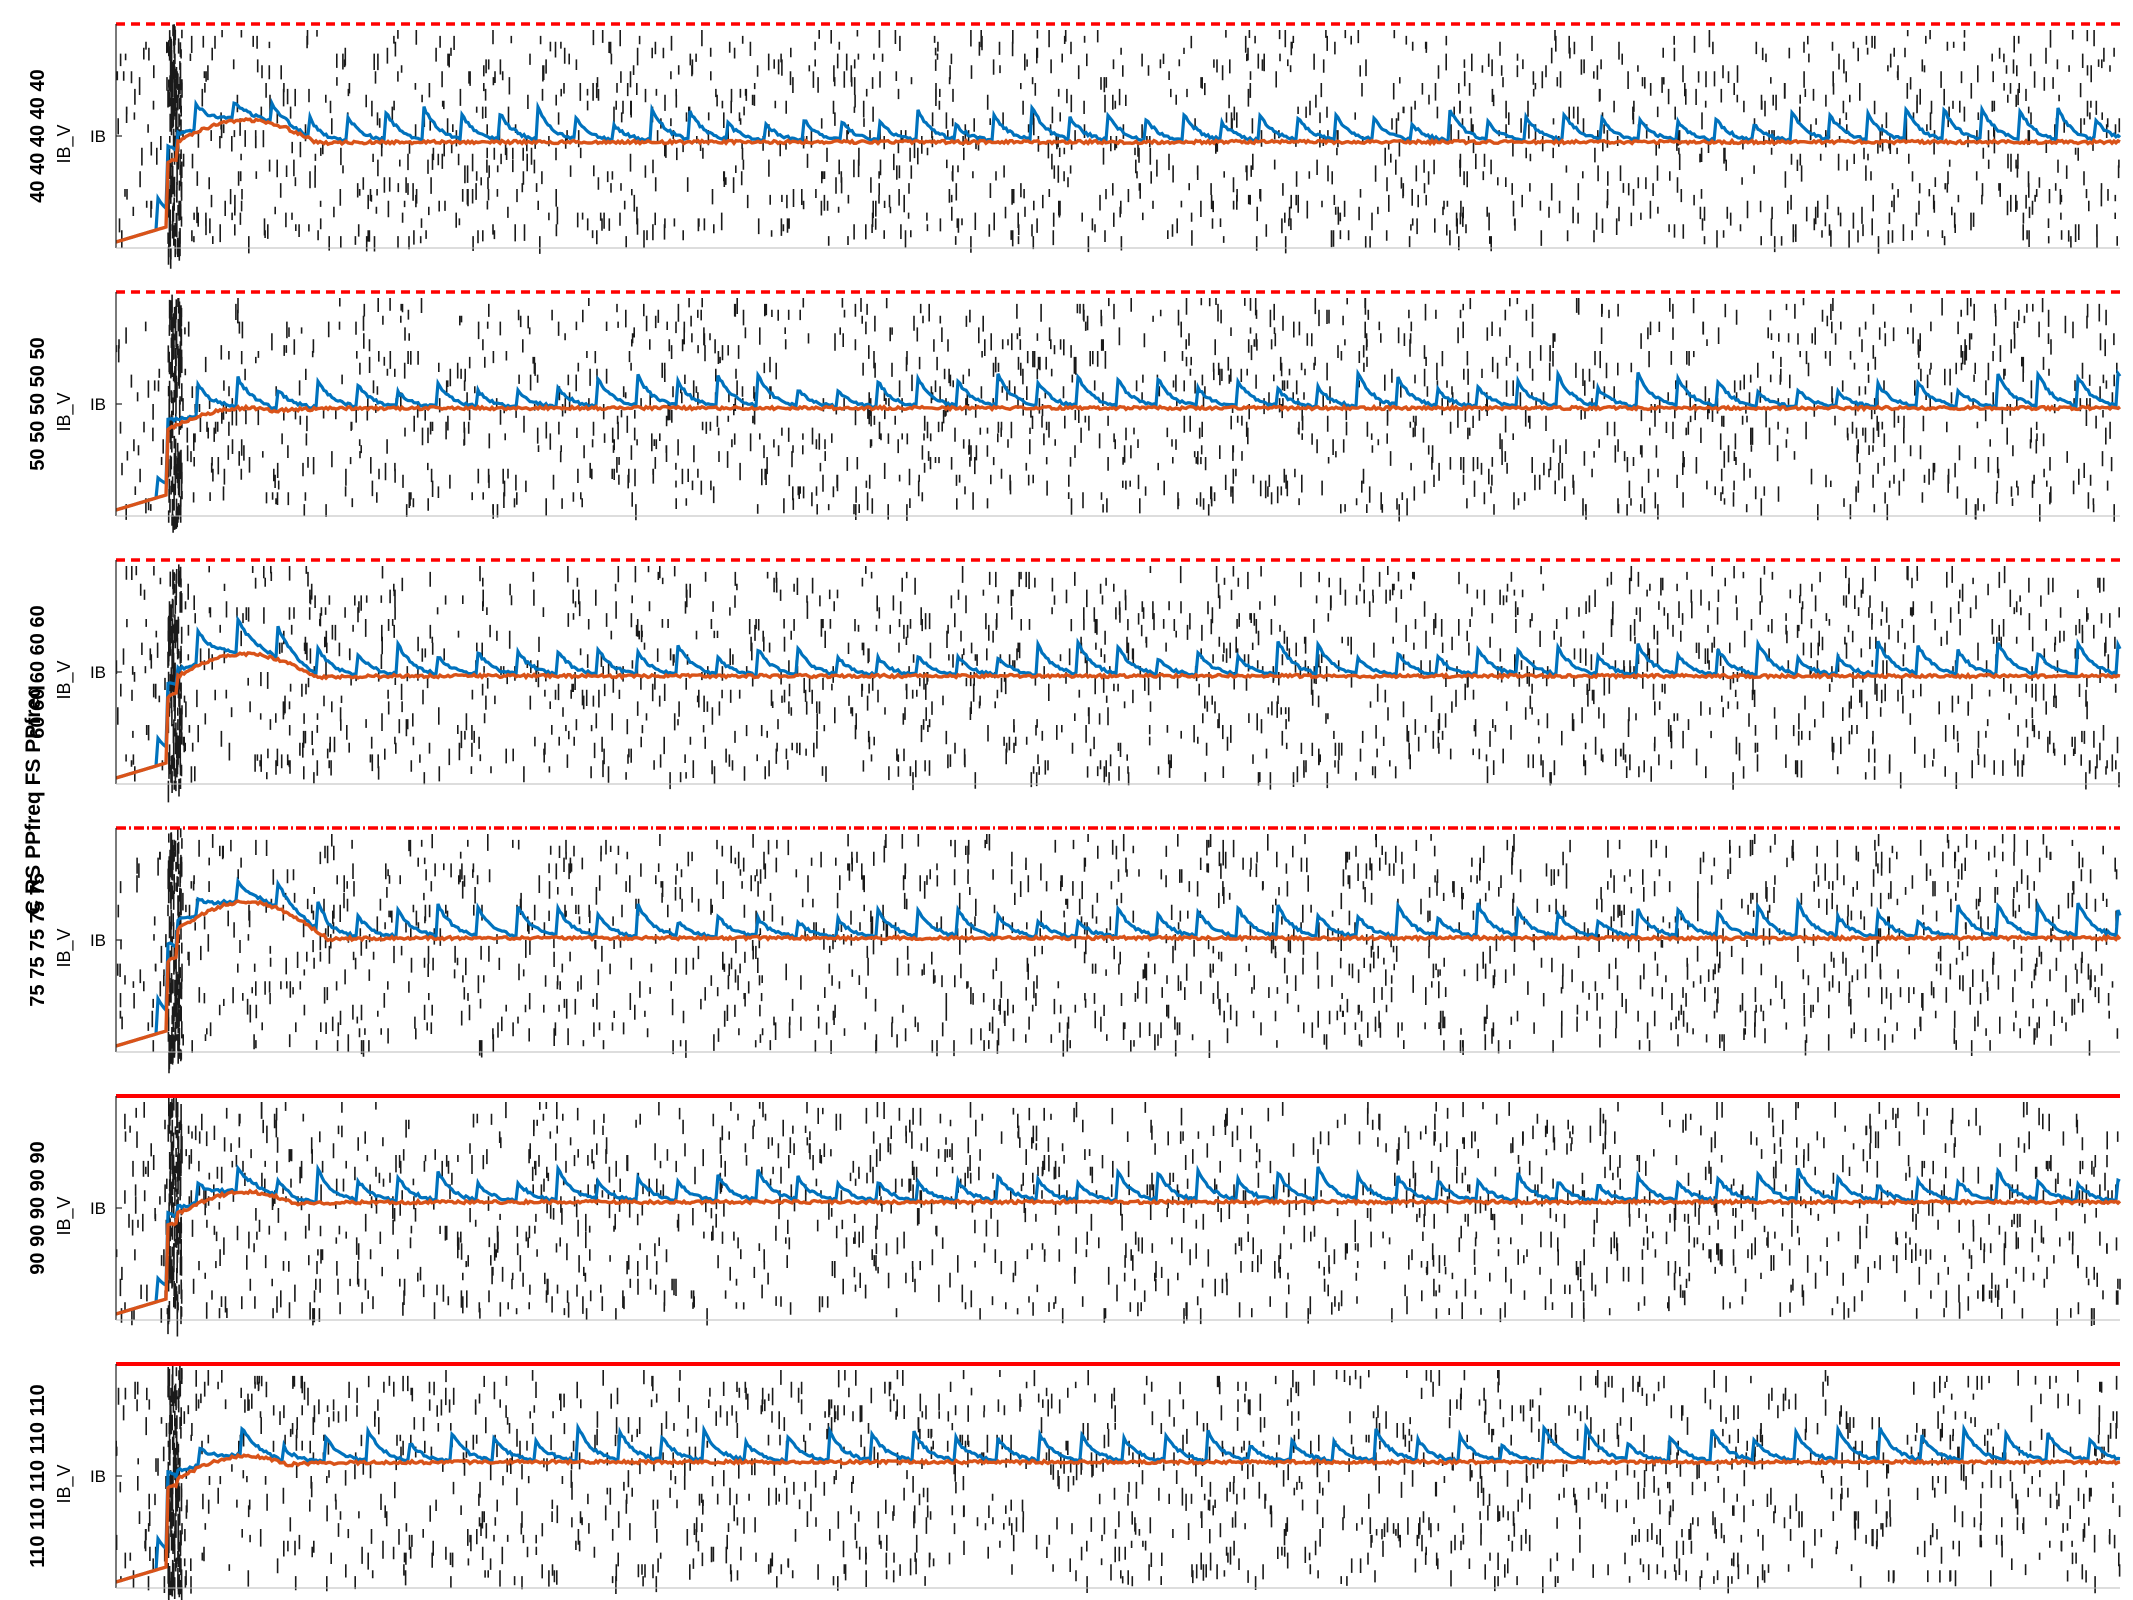 The height and width of the screenshot is (1600, 2133). What do you see at coordinates (38, 671) in the screenshot?
I see `panel-label: 60 60 60 60 60` at bounding box center [38, 671].